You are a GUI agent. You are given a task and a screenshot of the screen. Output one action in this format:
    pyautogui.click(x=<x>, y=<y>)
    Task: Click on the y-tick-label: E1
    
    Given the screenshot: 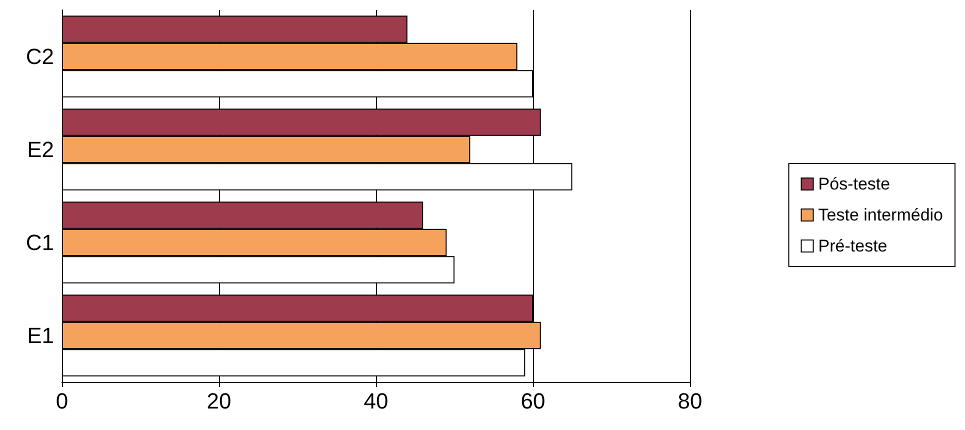 What is the action you would take?
    pyautogui.click(x=40, y=335)
    